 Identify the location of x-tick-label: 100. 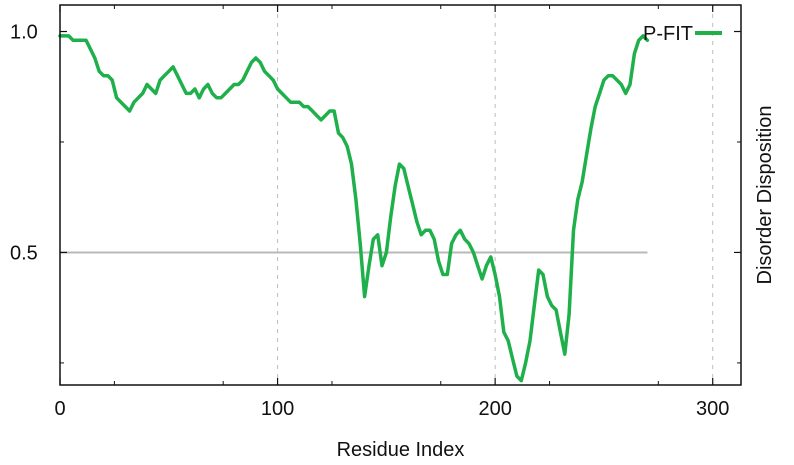
(277, 409).